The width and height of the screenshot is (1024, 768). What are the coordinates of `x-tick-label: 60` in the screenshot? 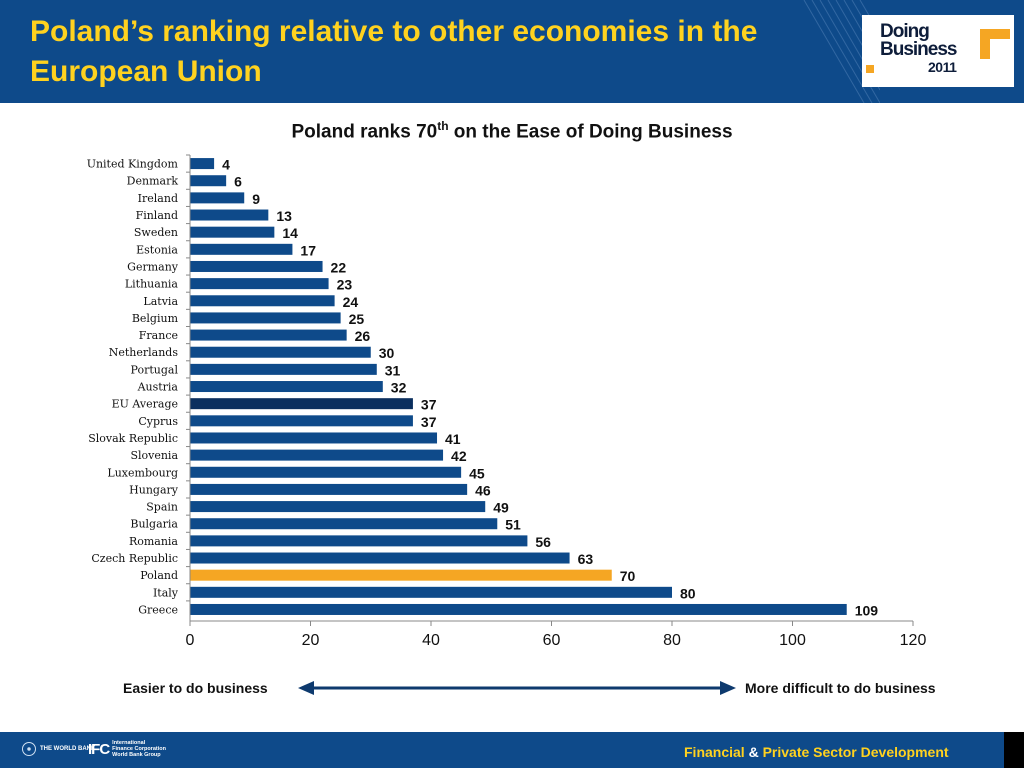 It's located at (552, 640).